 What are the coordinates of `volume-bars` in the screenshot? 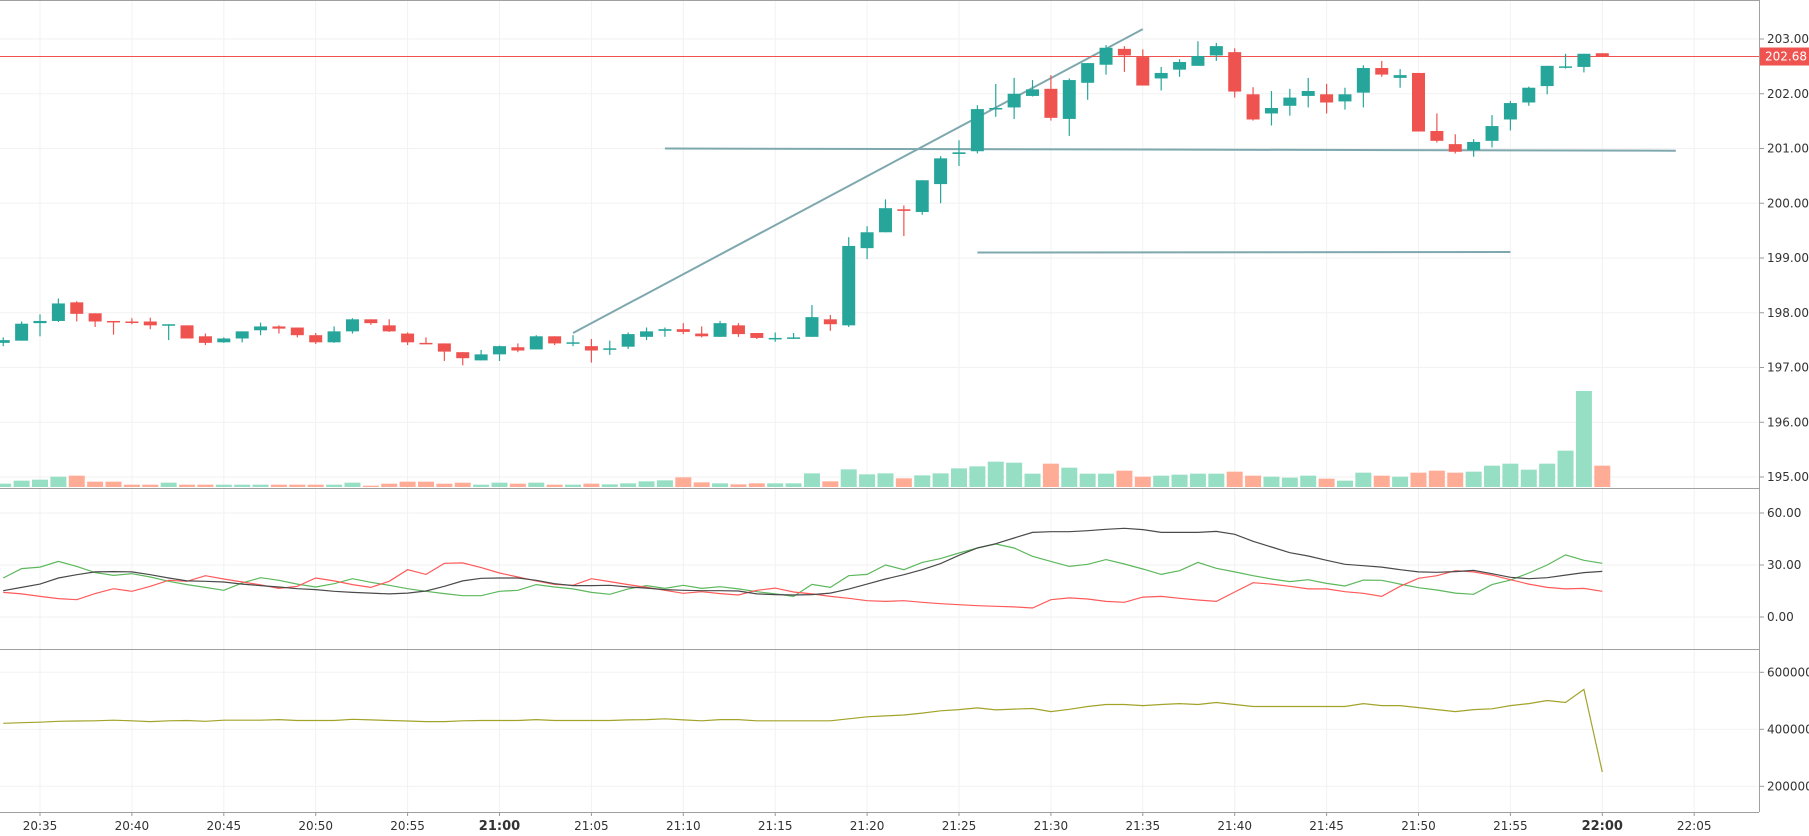 It's located at (805, 439).